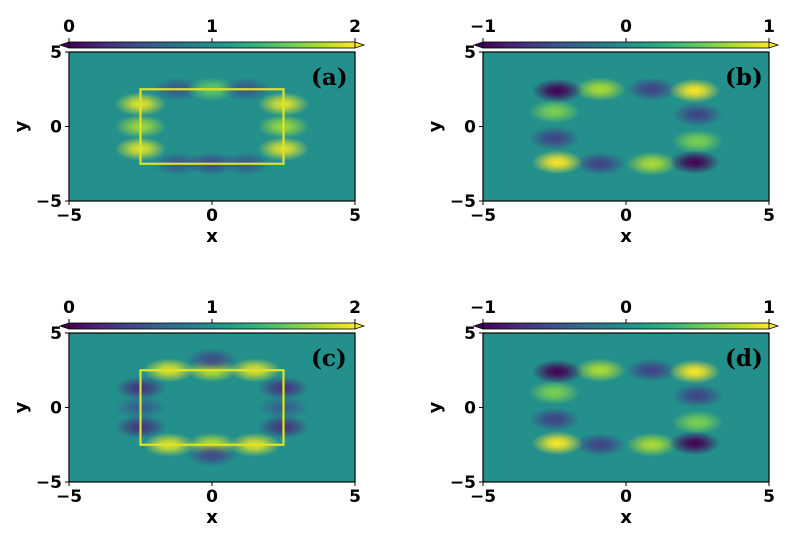 This screenshot has height=535, width=793. What do you see at coordinates (329, 77) in the screenshot?
I see `panel-label: (a)` at bounding box center [329, 77].